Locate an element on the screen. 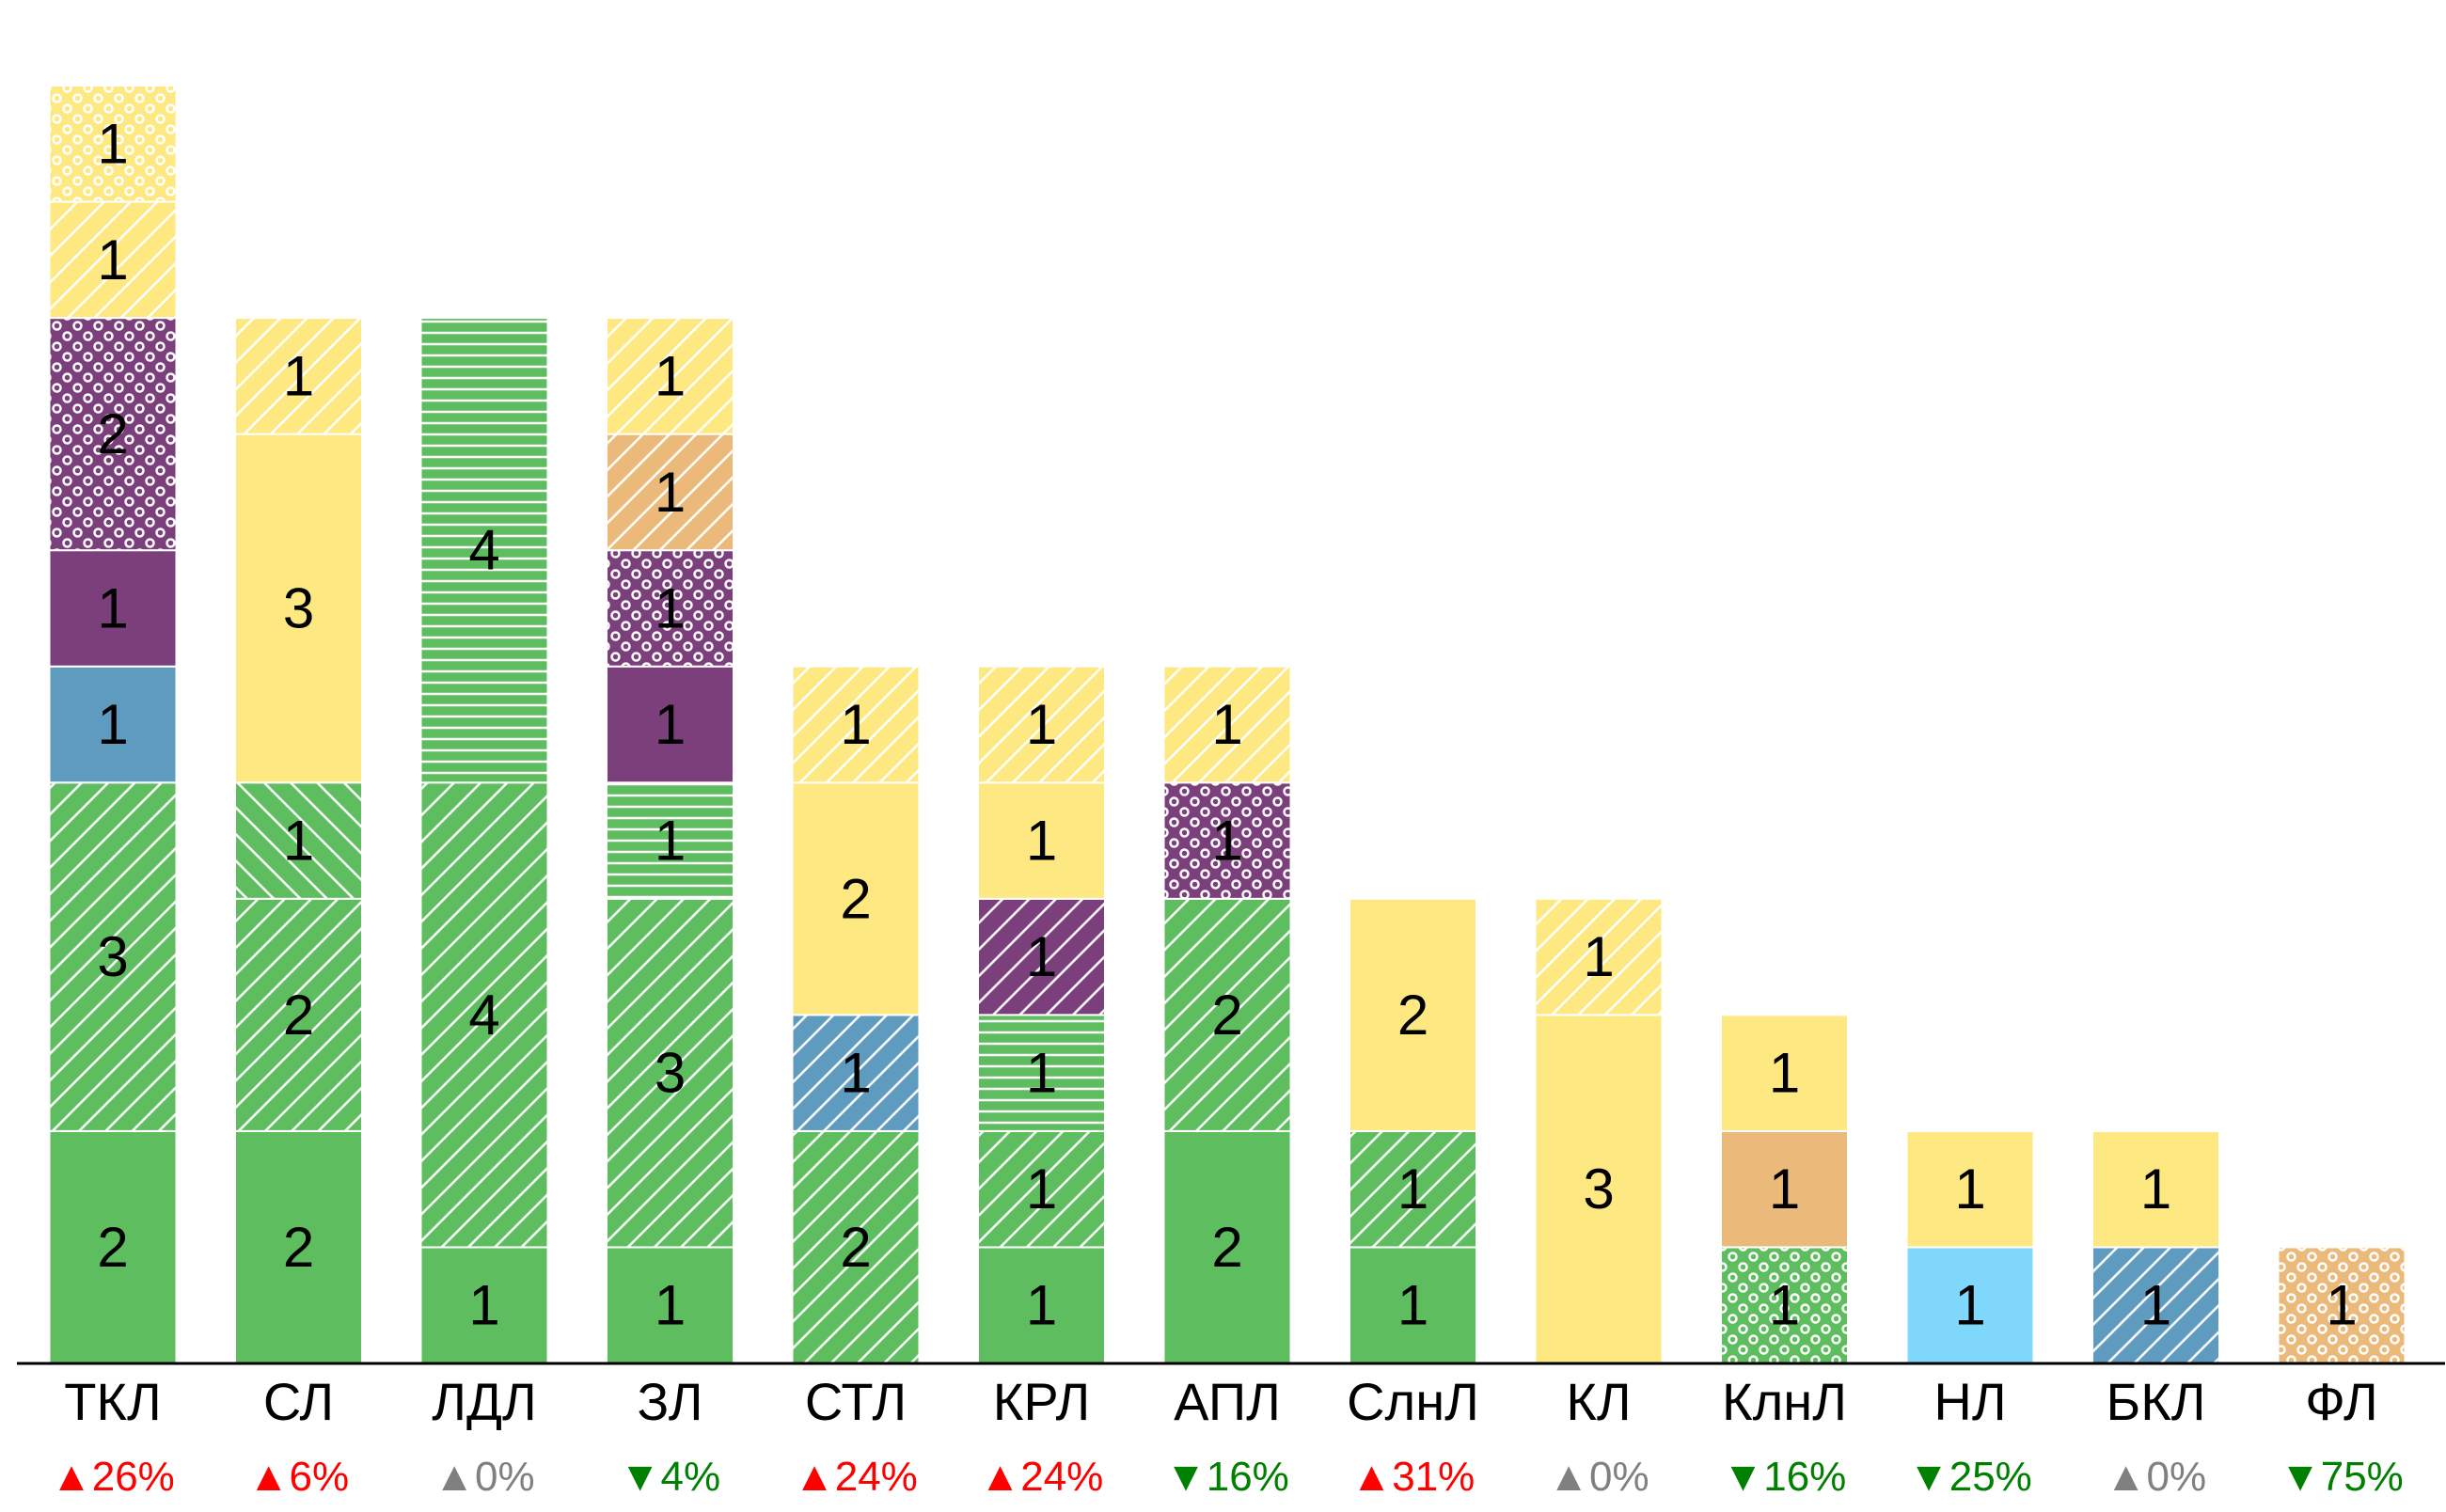 This screenshot has height=1512, width=2446. category-label: ЗЛ is located at coordinates (671, 1401).